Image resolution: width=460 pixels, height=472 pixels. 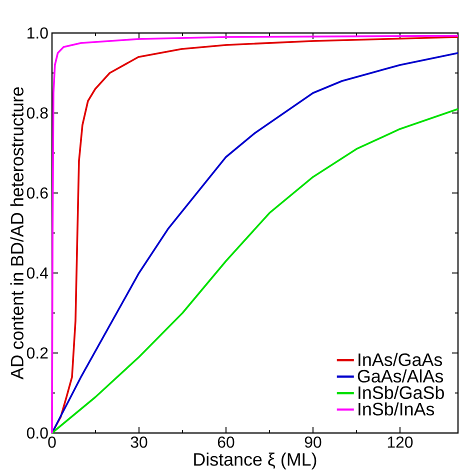 What do you see at coordinates (255, 461) in the screenshot?
I see `x-axis-title: Distance ξ (ML)` at bounding box center [255, 461].